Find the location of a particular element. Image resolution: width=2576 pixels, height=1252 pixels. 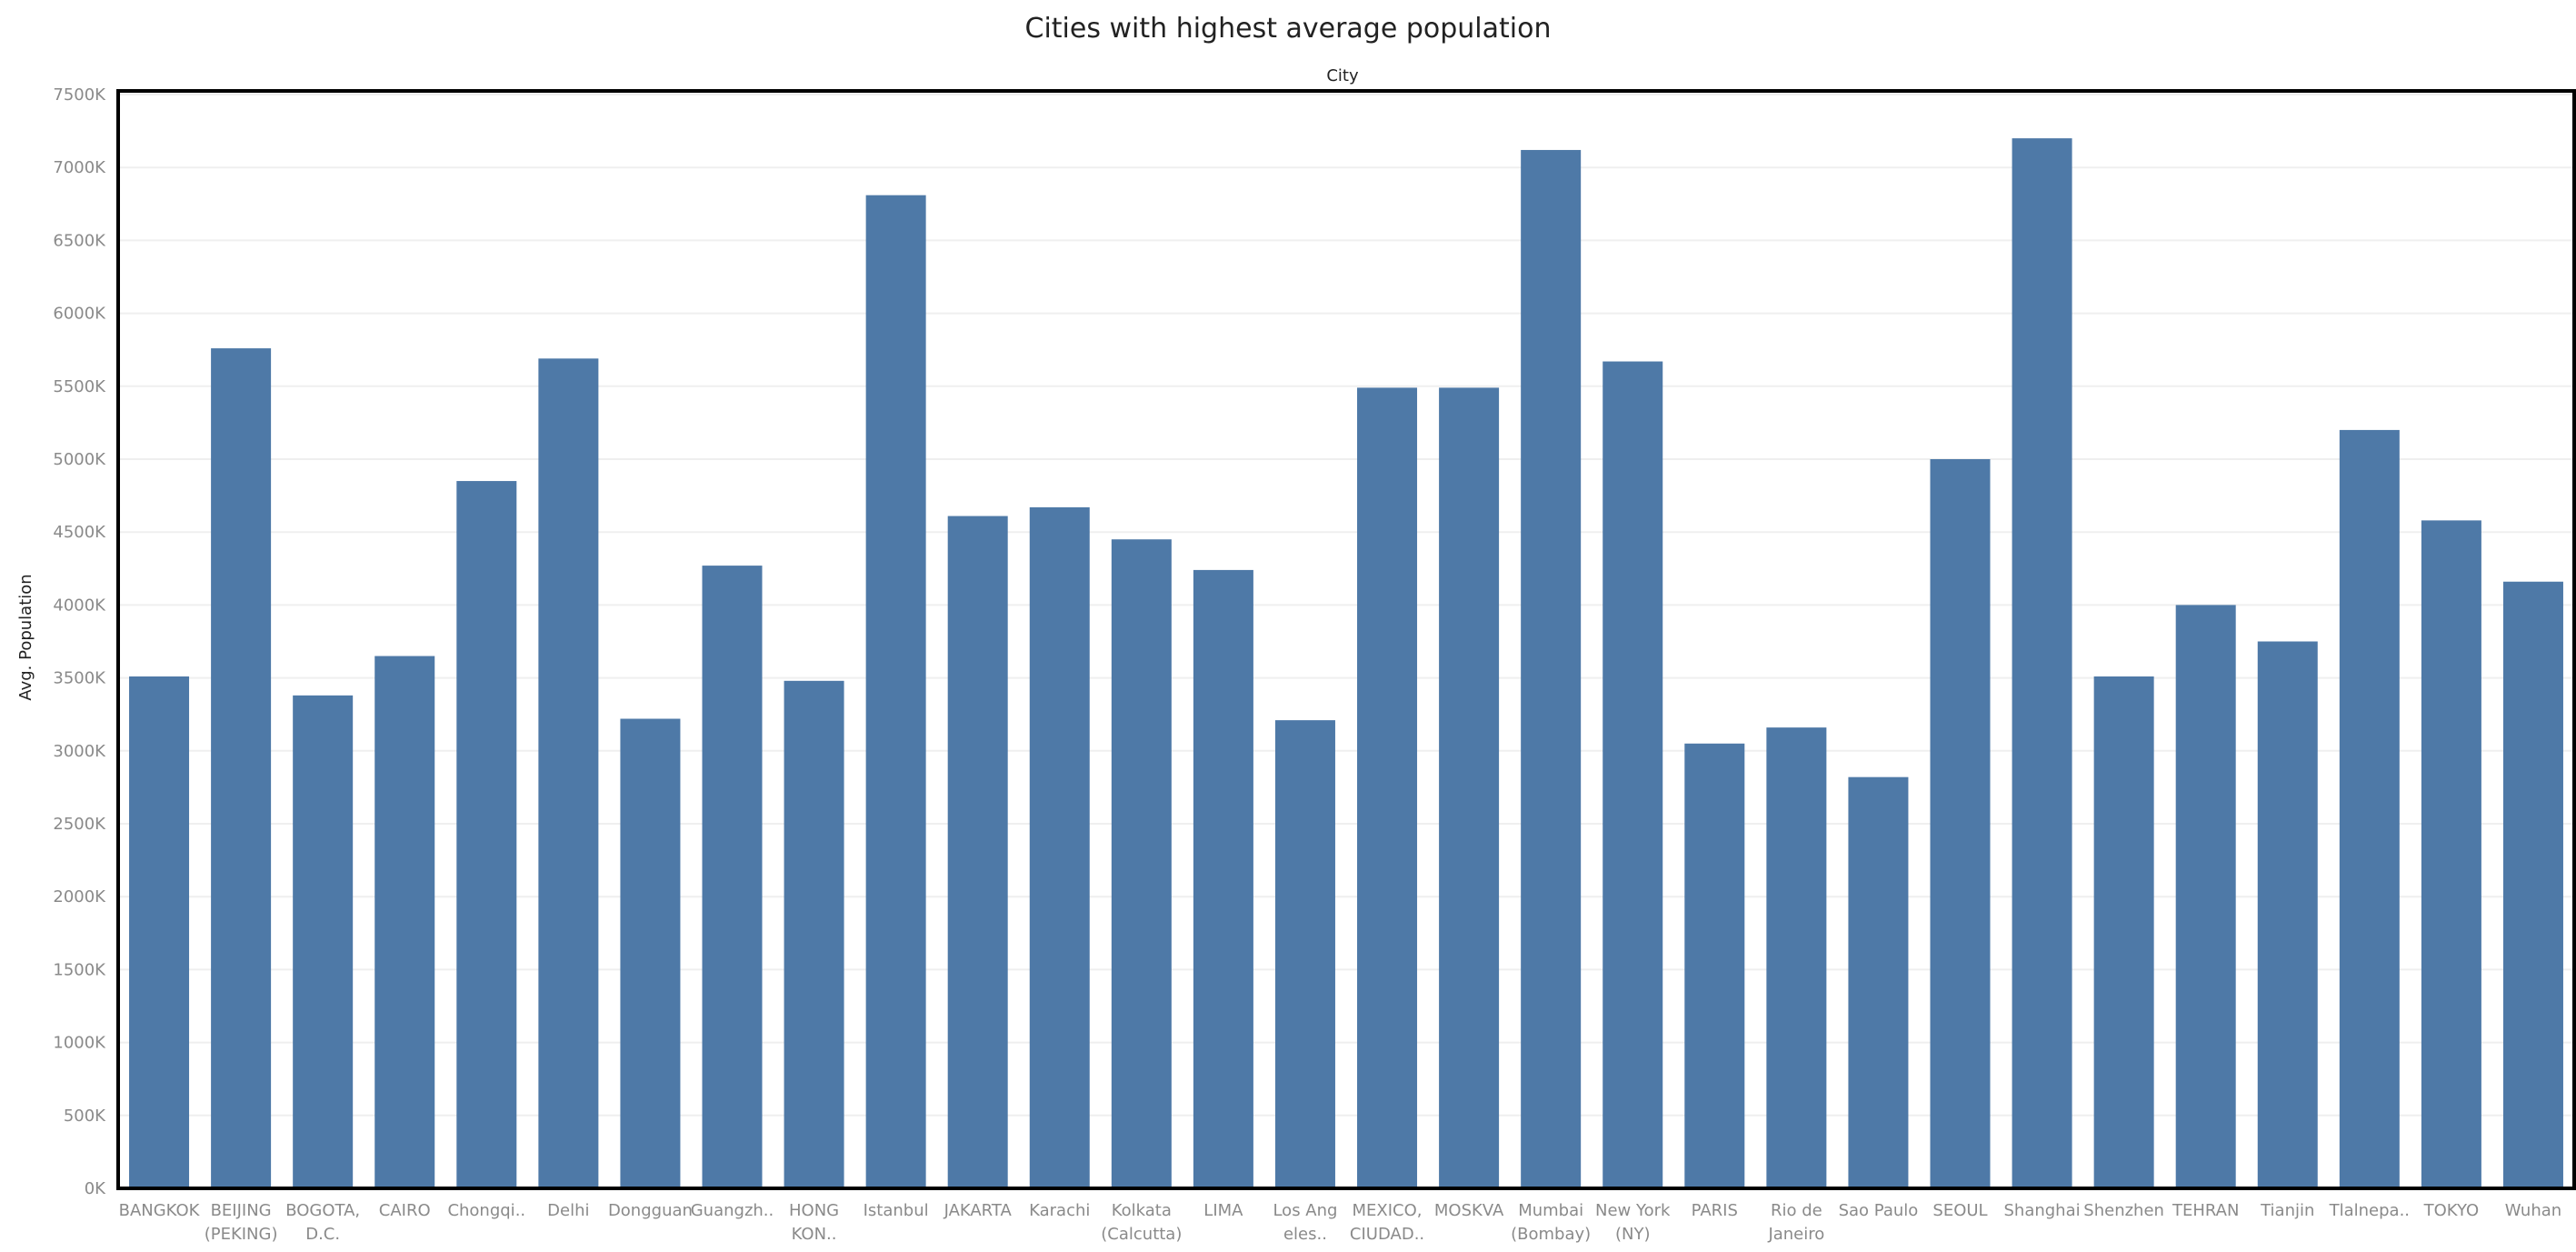

x-tick-label: Los Ang eles.. is located at coordinates (1305, 1222).